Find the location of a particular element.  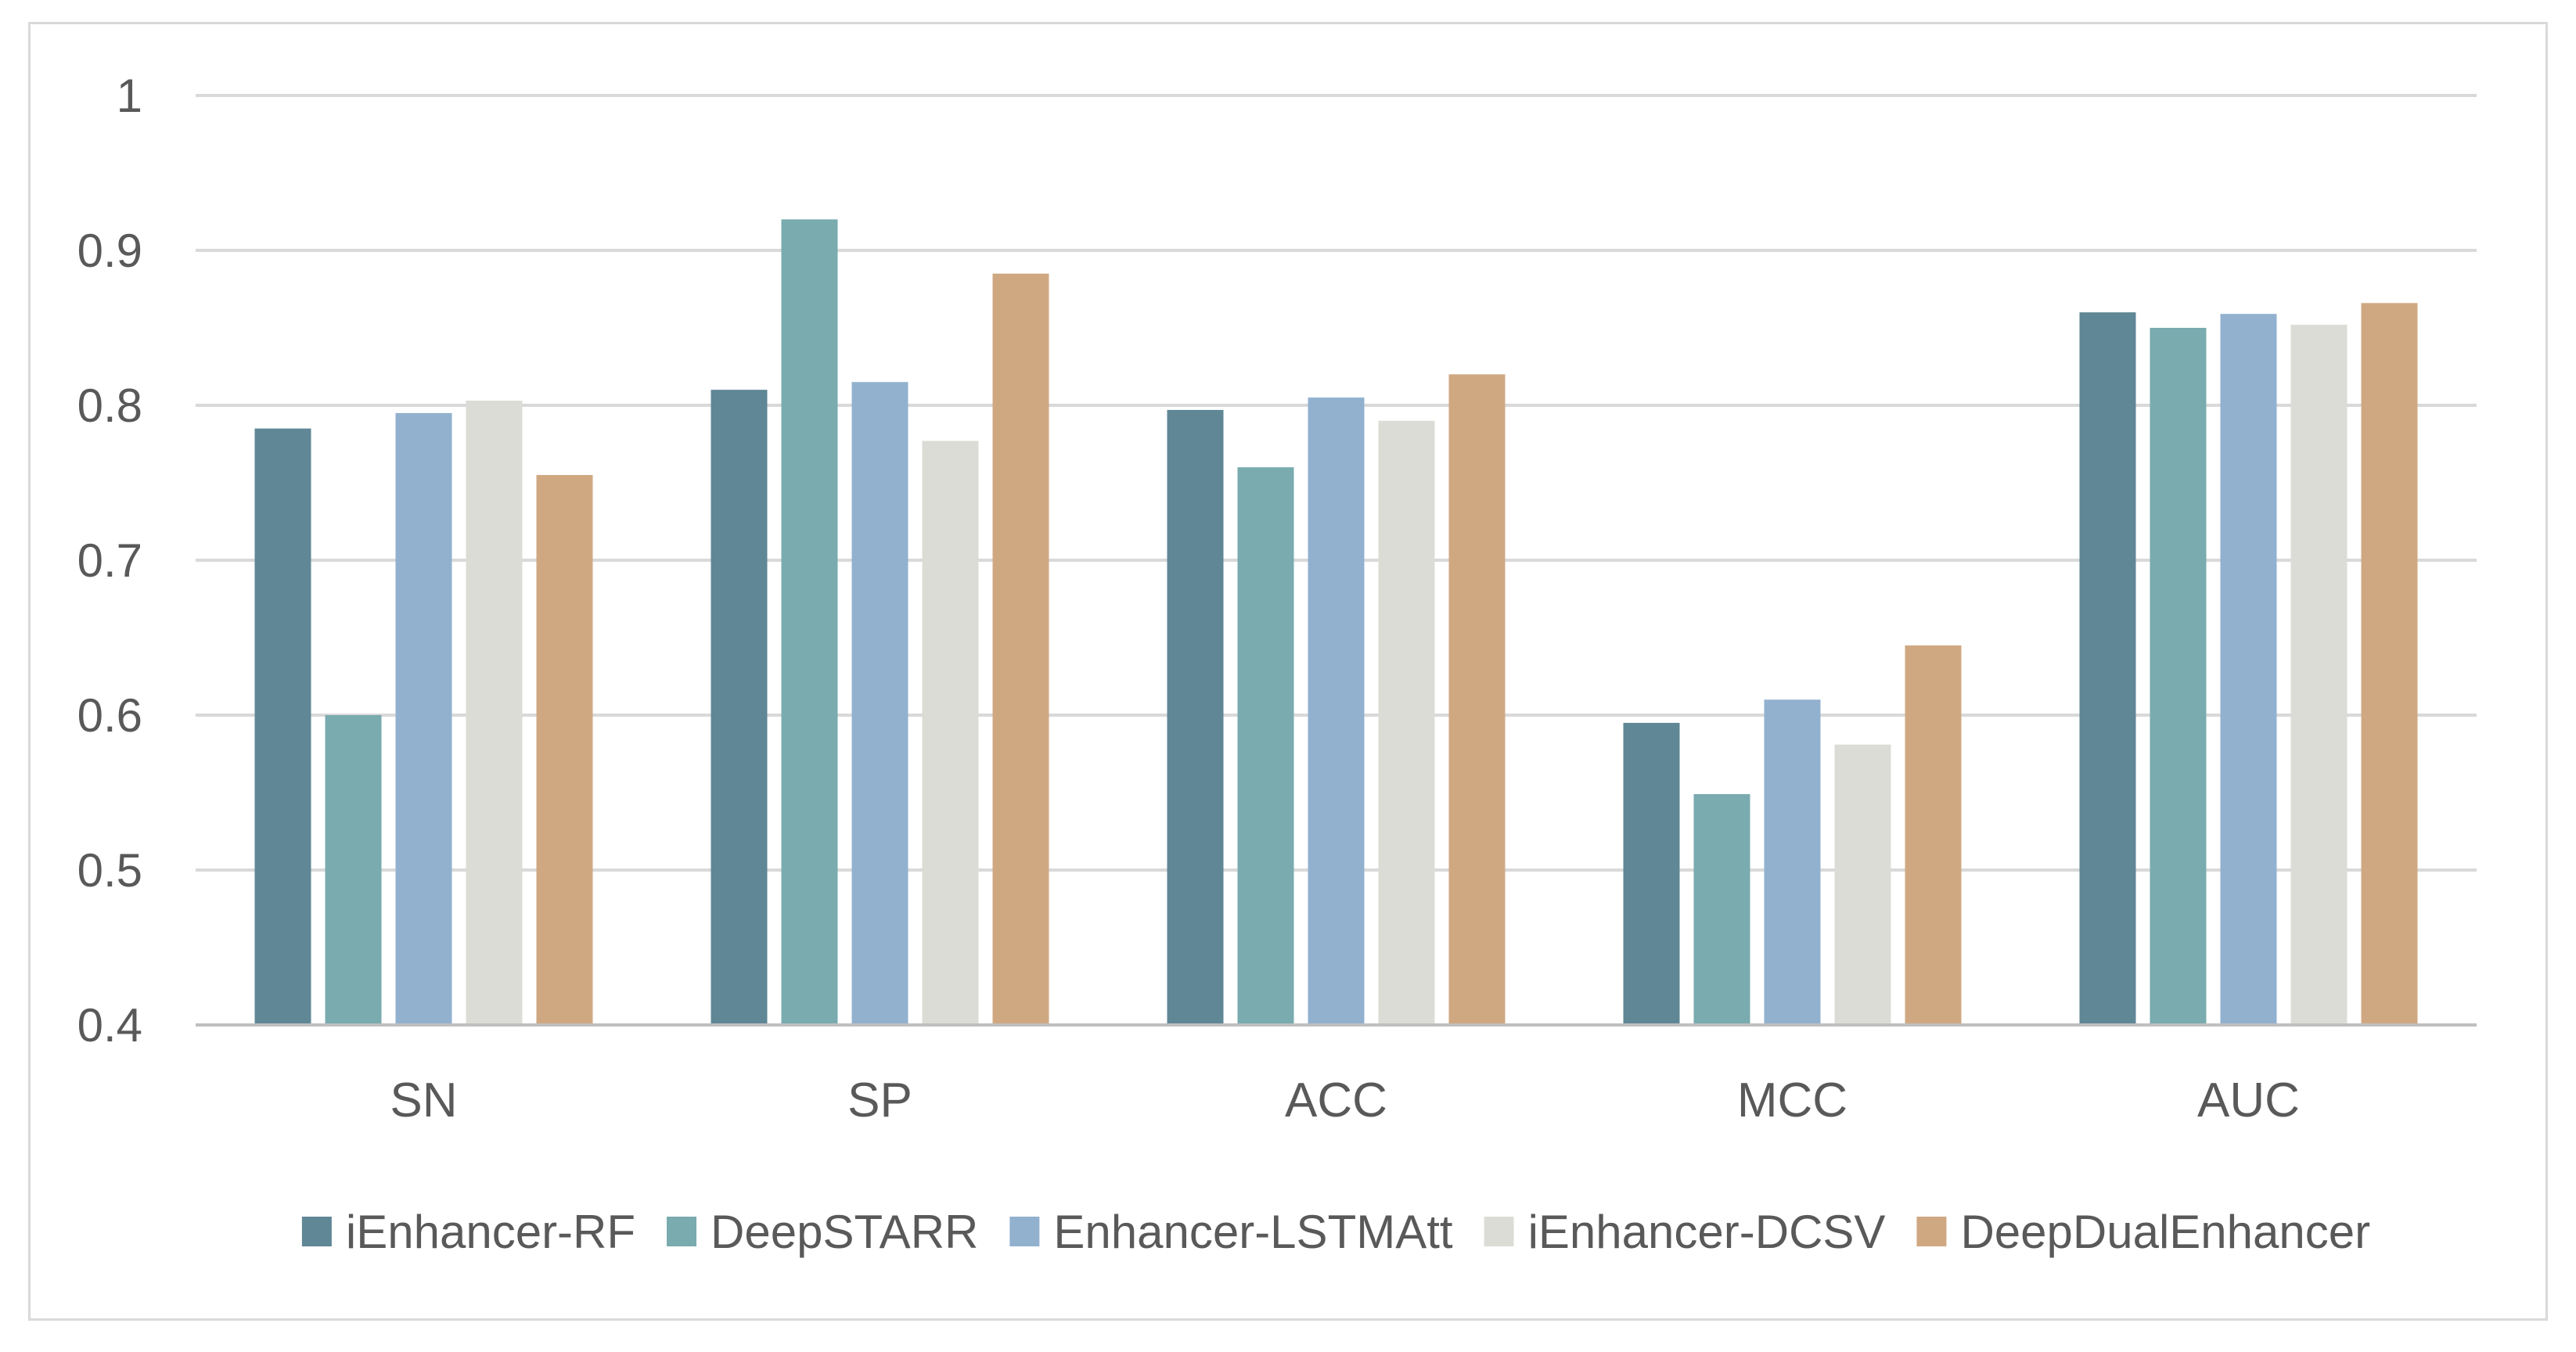

bar-ienhancer-rf-mcc is located at coordinates (1652, 874).